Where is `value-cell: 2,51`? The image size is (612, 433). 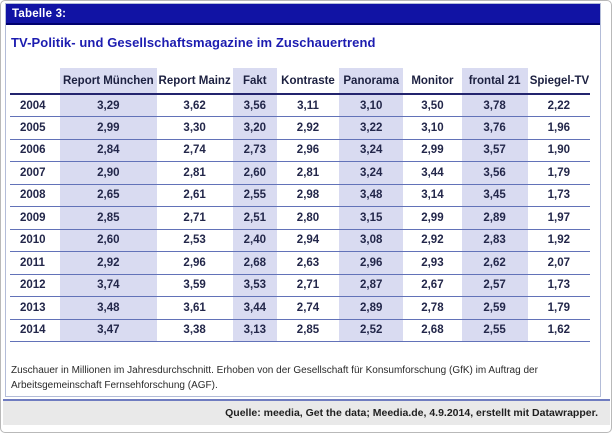 value-cell: 2,51 is located at coordinates (254, 218).